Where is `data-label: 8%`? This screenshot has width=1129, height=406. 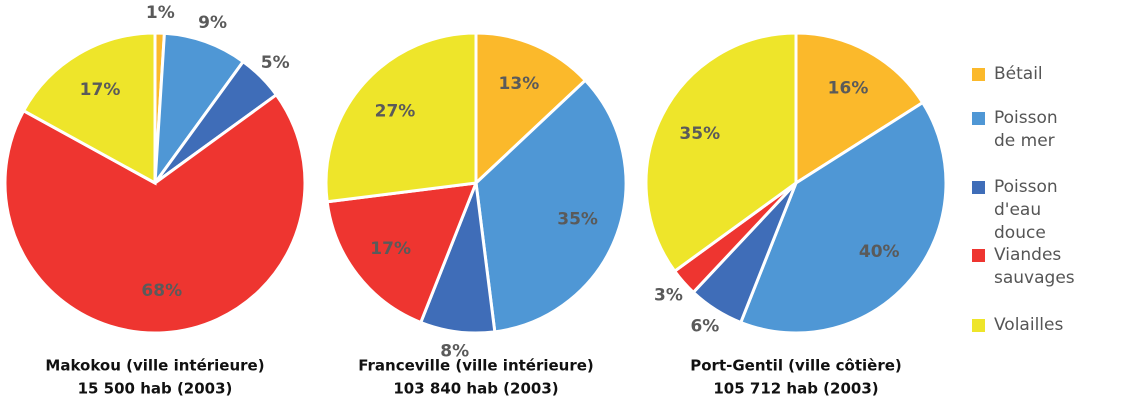
data-label: 8% is located at coordinates (454, 352).